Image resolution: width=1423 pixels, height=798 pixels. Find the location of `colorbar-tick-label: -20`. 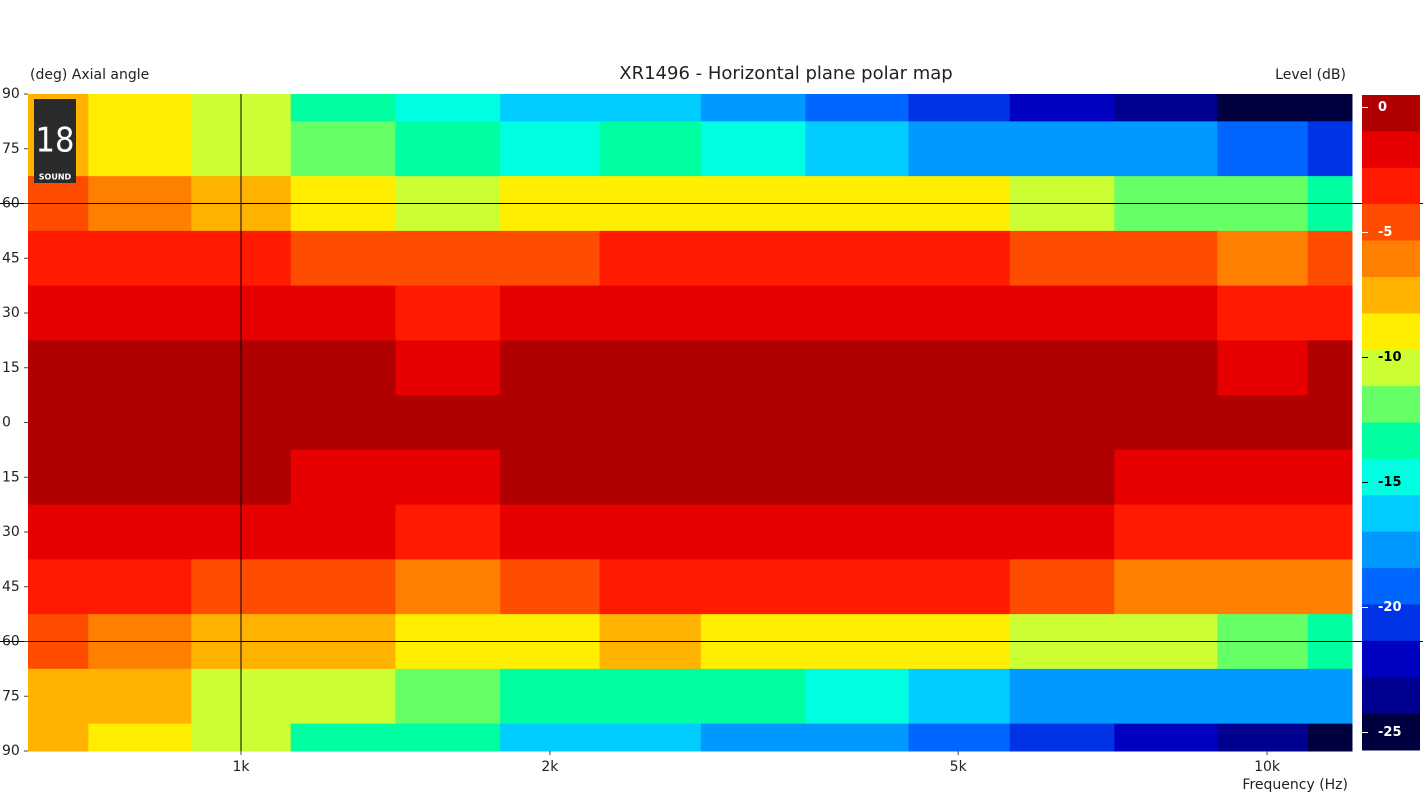

colorbar-tick-label: -20 is located at coordinates (1390, 607).